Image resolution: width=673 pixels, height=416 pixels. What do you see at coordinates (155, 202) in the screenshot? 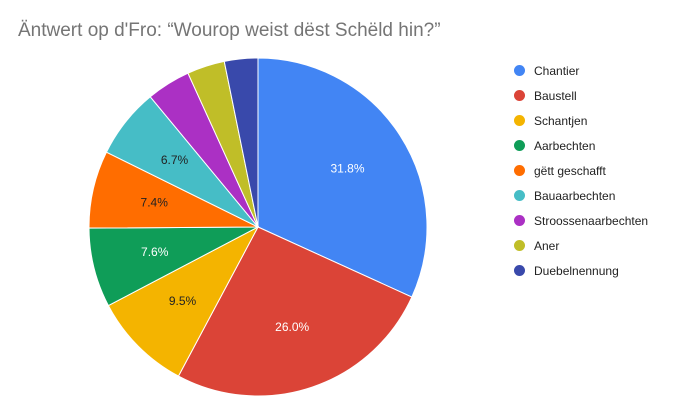
I see `slice-value-label: 7.4%` at bounding box center [155, 202].